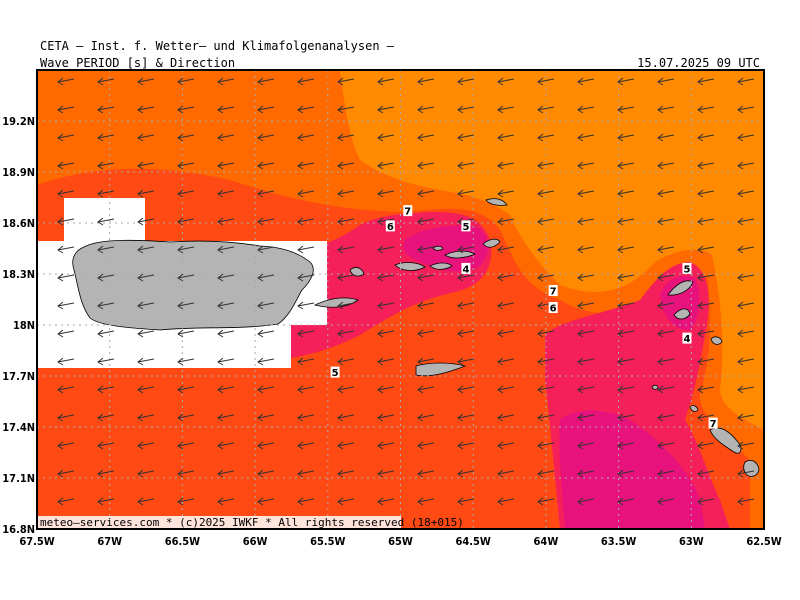 The image size is (800, 600). Describe the element at coordinates (18, 121) in the screenshot. I see `y-tick-label-8: 19.2N` at that location.